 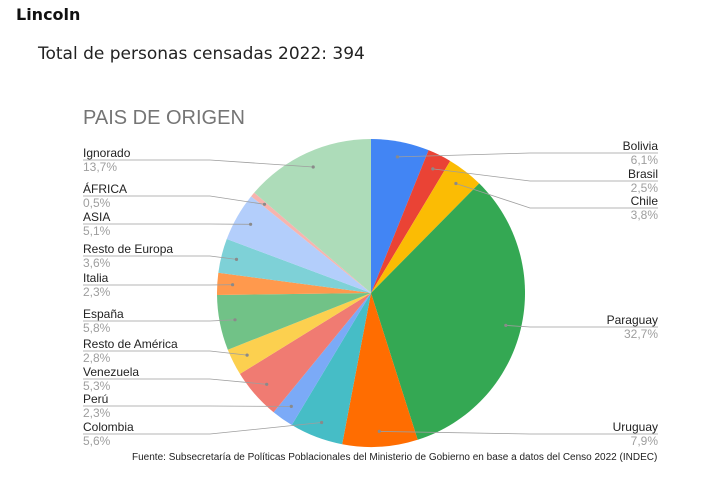 What do you see at coordinates (100, 167) in the screenshot?
I see `slice-value-ignorado: 13,7%` at bounding box center [100, 167].